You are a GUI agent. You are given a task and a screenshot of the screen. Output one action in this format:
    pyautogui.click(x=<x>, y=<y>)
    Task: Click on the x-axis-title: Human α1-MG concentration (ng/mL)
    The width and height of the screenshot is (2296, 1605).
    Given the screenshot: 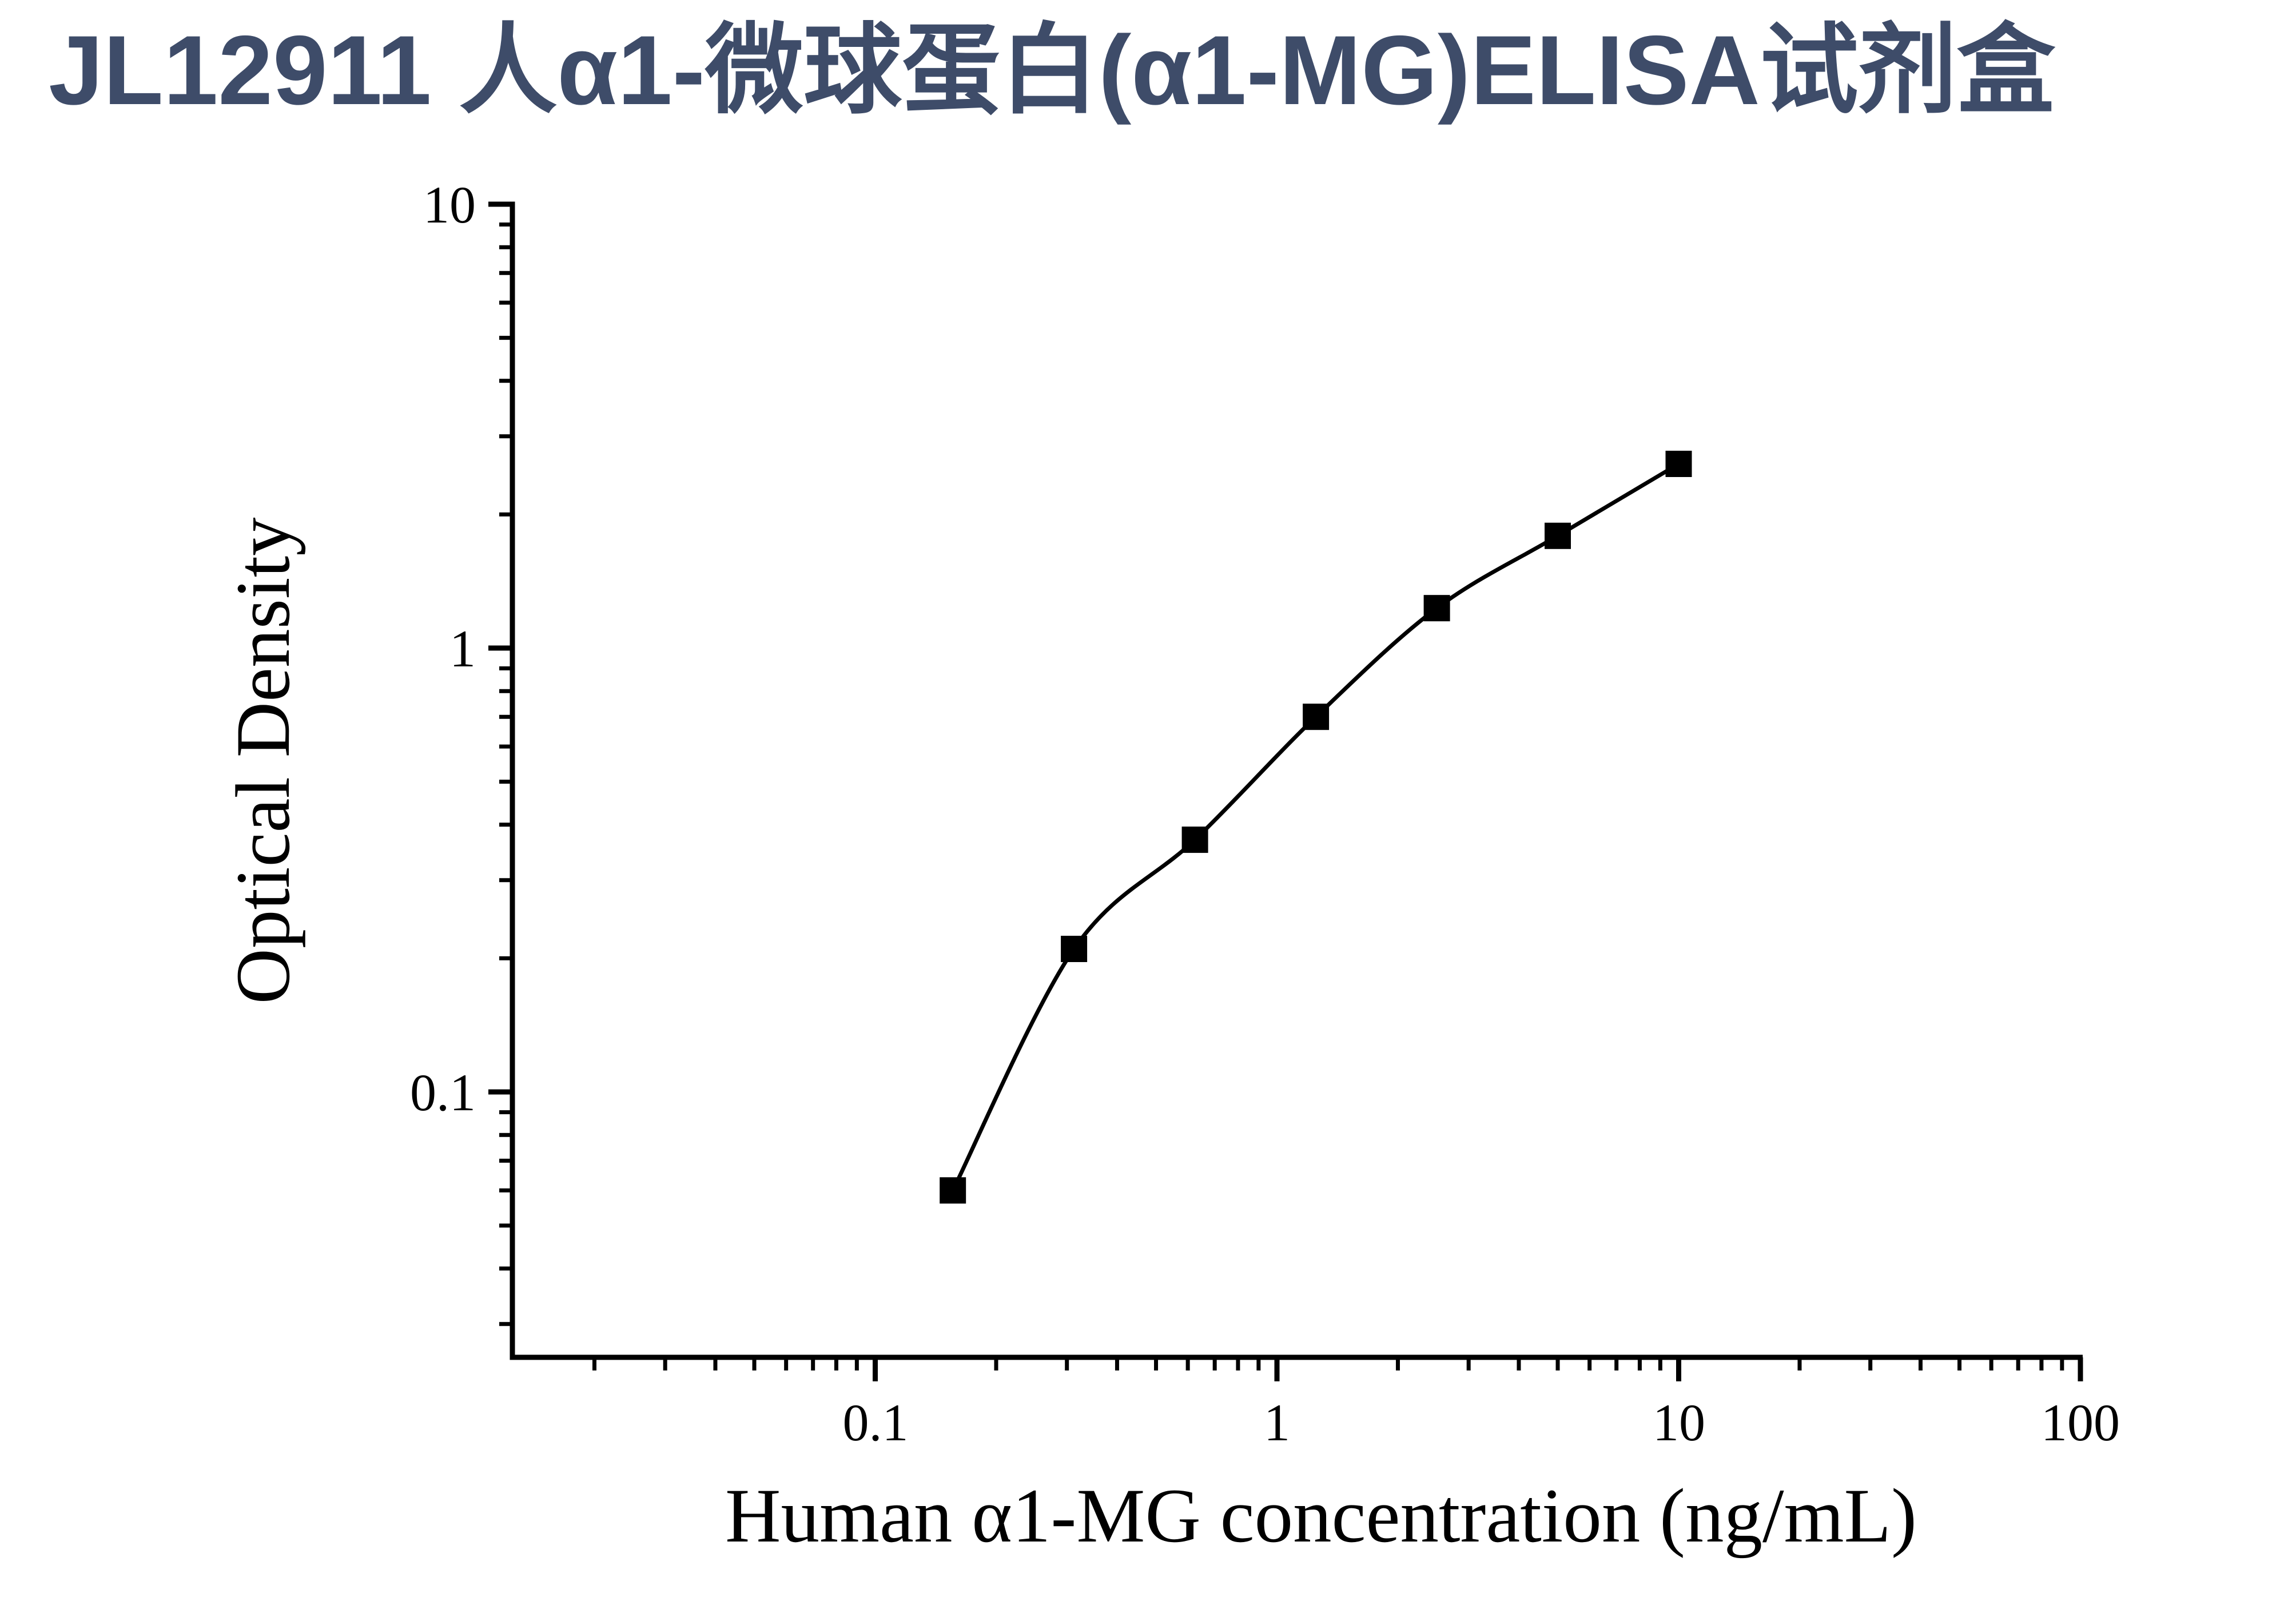 What is the action you would take?
    pyautogui.click(x=1321, y=1516)
    